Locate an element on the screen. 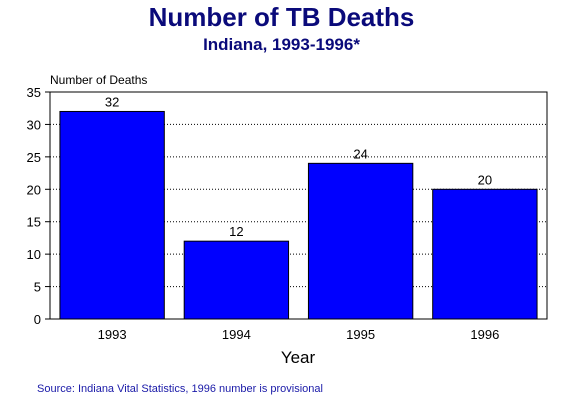 The width and height of the screenshot is (563, 400). data-label: 24 is located at coordinates (360, 153).